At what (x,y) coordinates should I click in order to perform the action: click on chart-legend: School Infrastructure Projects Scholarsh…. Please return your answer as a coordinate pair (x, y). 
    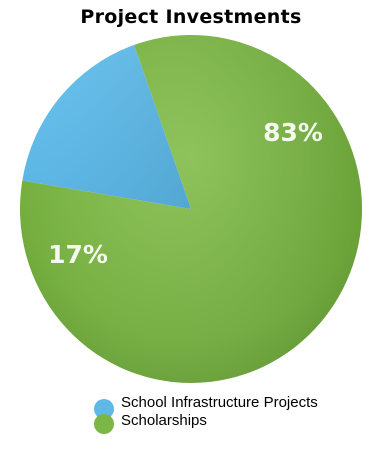
    Looking at the image, I should click on (229, 414).